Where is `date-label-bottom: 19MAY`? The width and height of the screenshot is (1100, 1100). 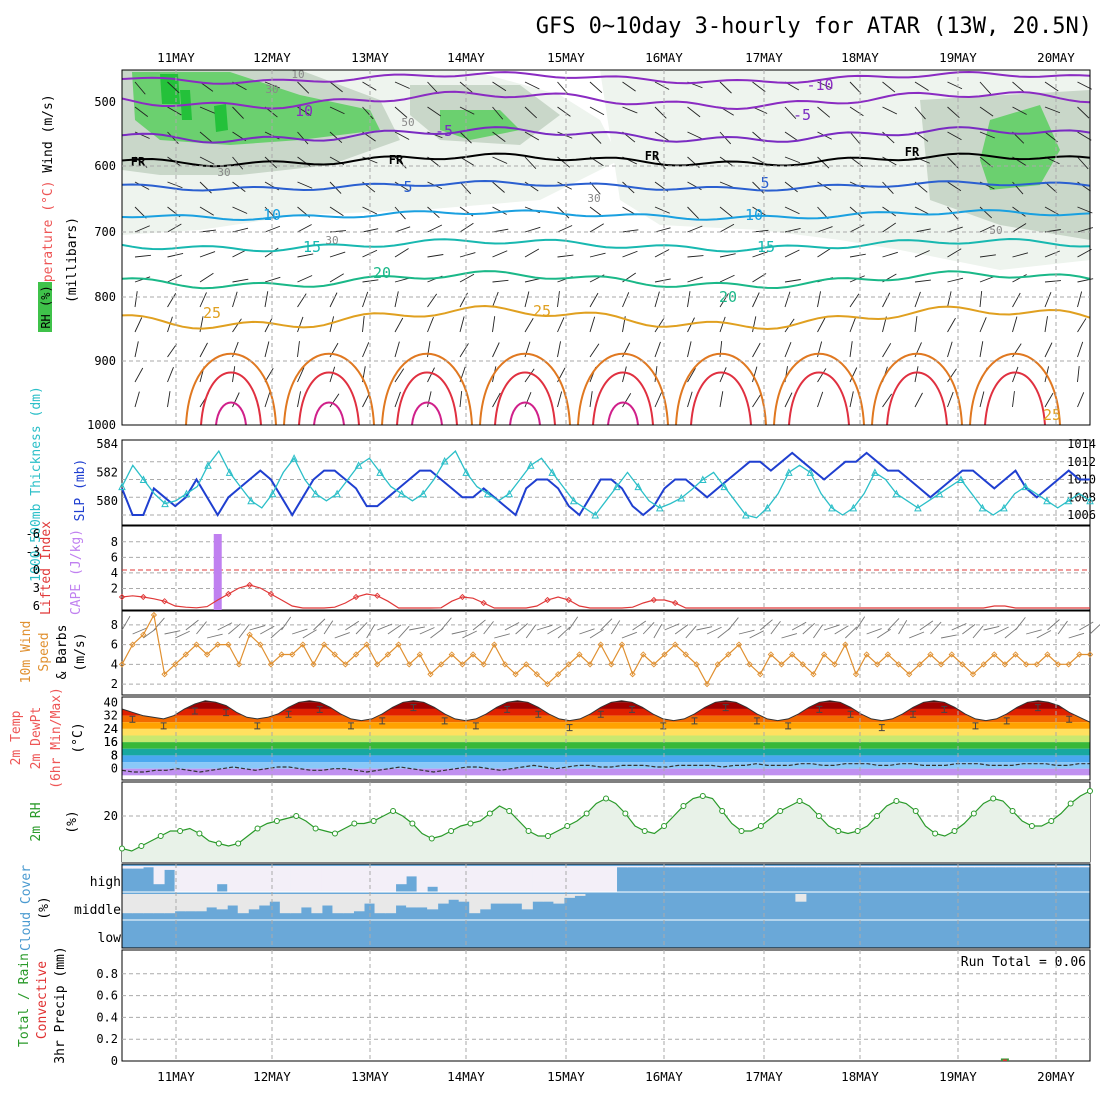
date-label-bottom: 19MAY is located at coordinates (958, 1076).